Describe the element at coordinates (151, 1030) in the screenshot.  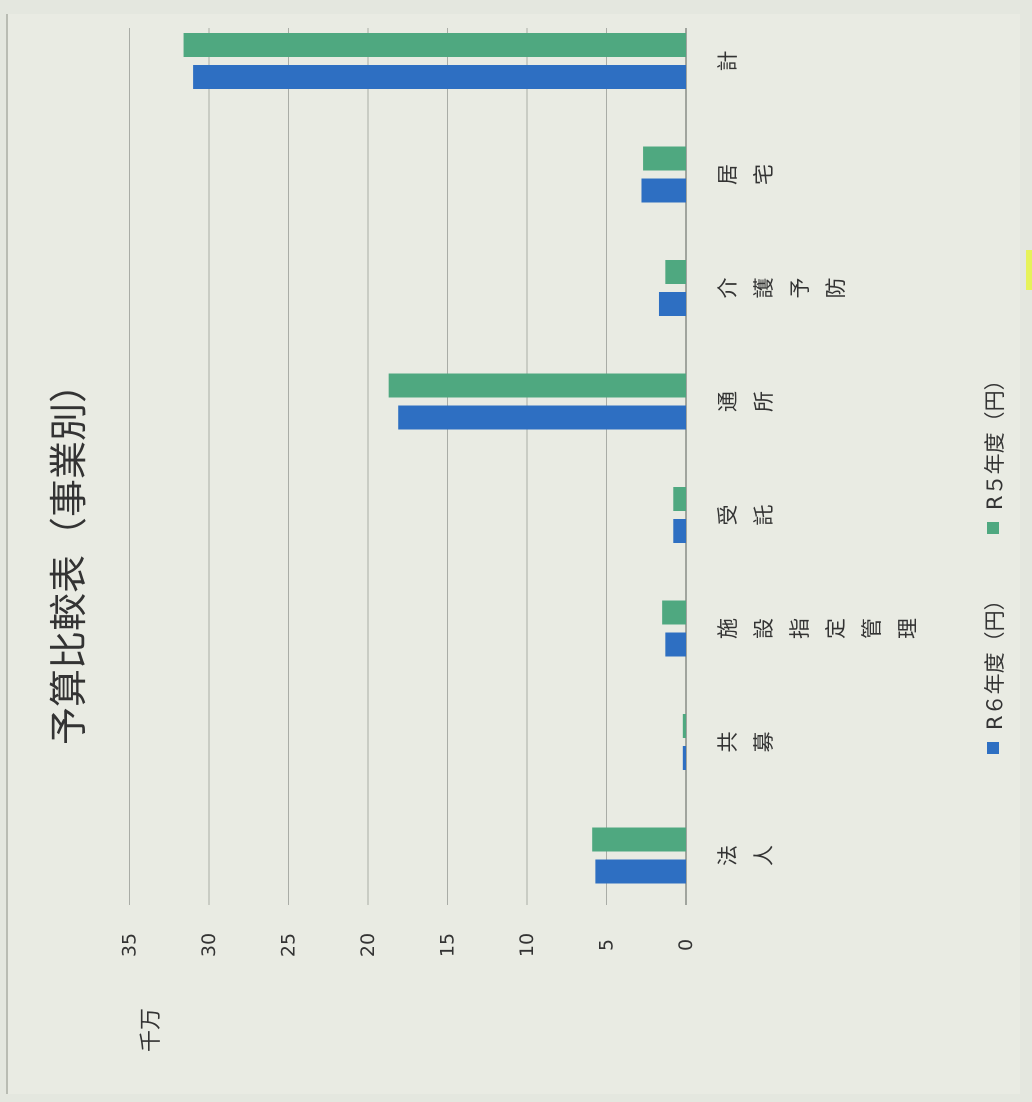
I see `unit-label: 千万` at that location.